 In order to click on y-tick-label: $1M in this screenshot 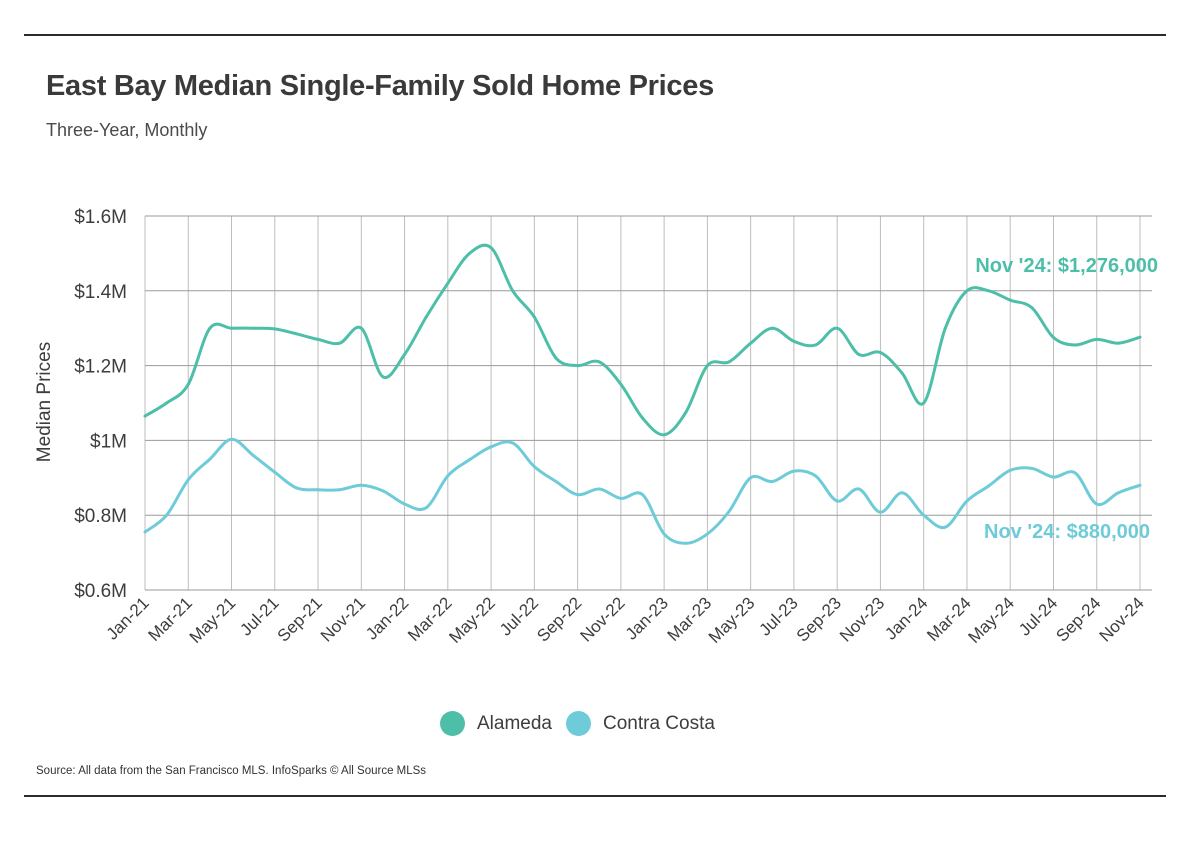, I will do `click(108, 441)`.